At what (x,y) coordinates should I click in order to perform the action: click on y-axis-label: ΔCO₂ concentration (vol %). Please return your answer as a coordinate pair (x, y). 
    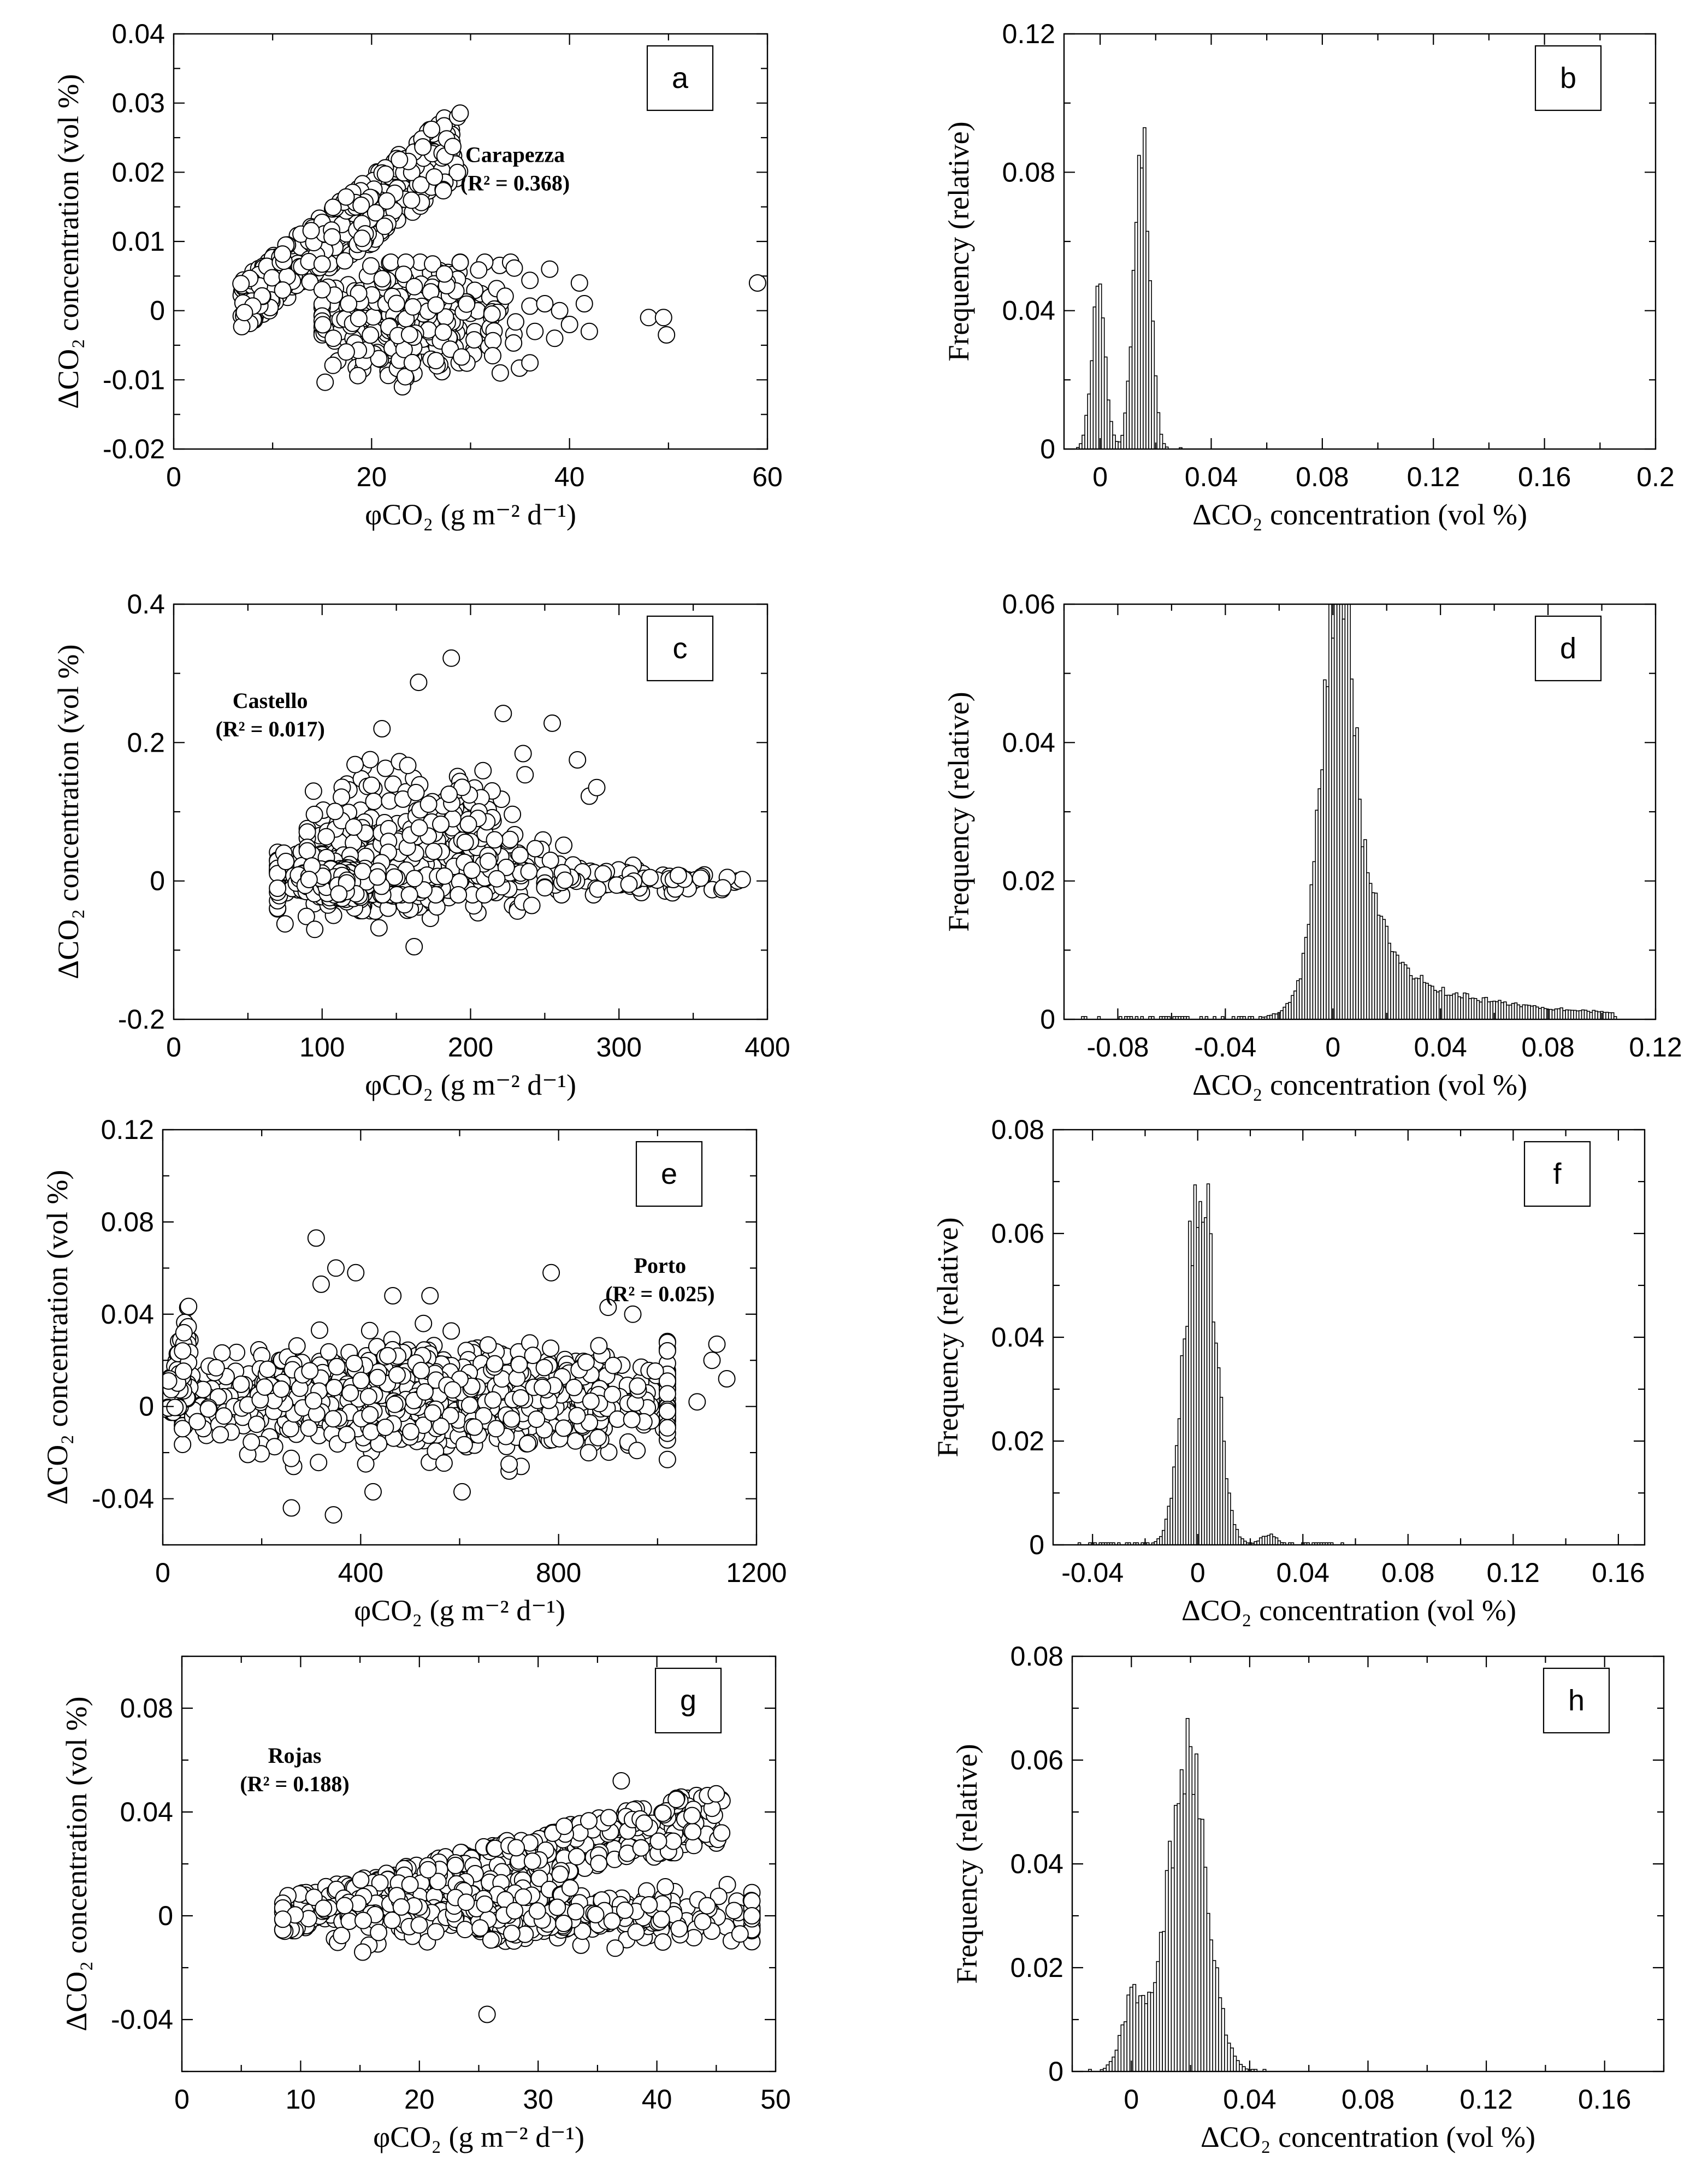
    Looking at the image, I should click on (76, 1864).